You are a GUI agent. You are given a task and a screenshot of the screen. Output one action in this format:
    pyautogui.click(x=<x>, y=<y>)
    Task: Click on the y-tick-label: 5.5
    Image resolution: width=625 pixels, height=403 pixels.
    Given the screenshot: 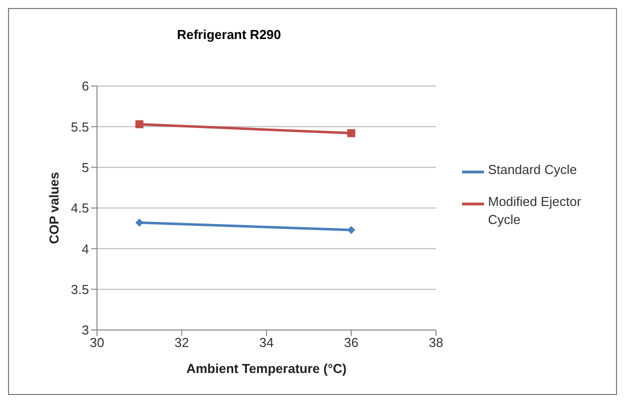 What is the action you would take?
    pyautogui.click(x=79, y=126)
    